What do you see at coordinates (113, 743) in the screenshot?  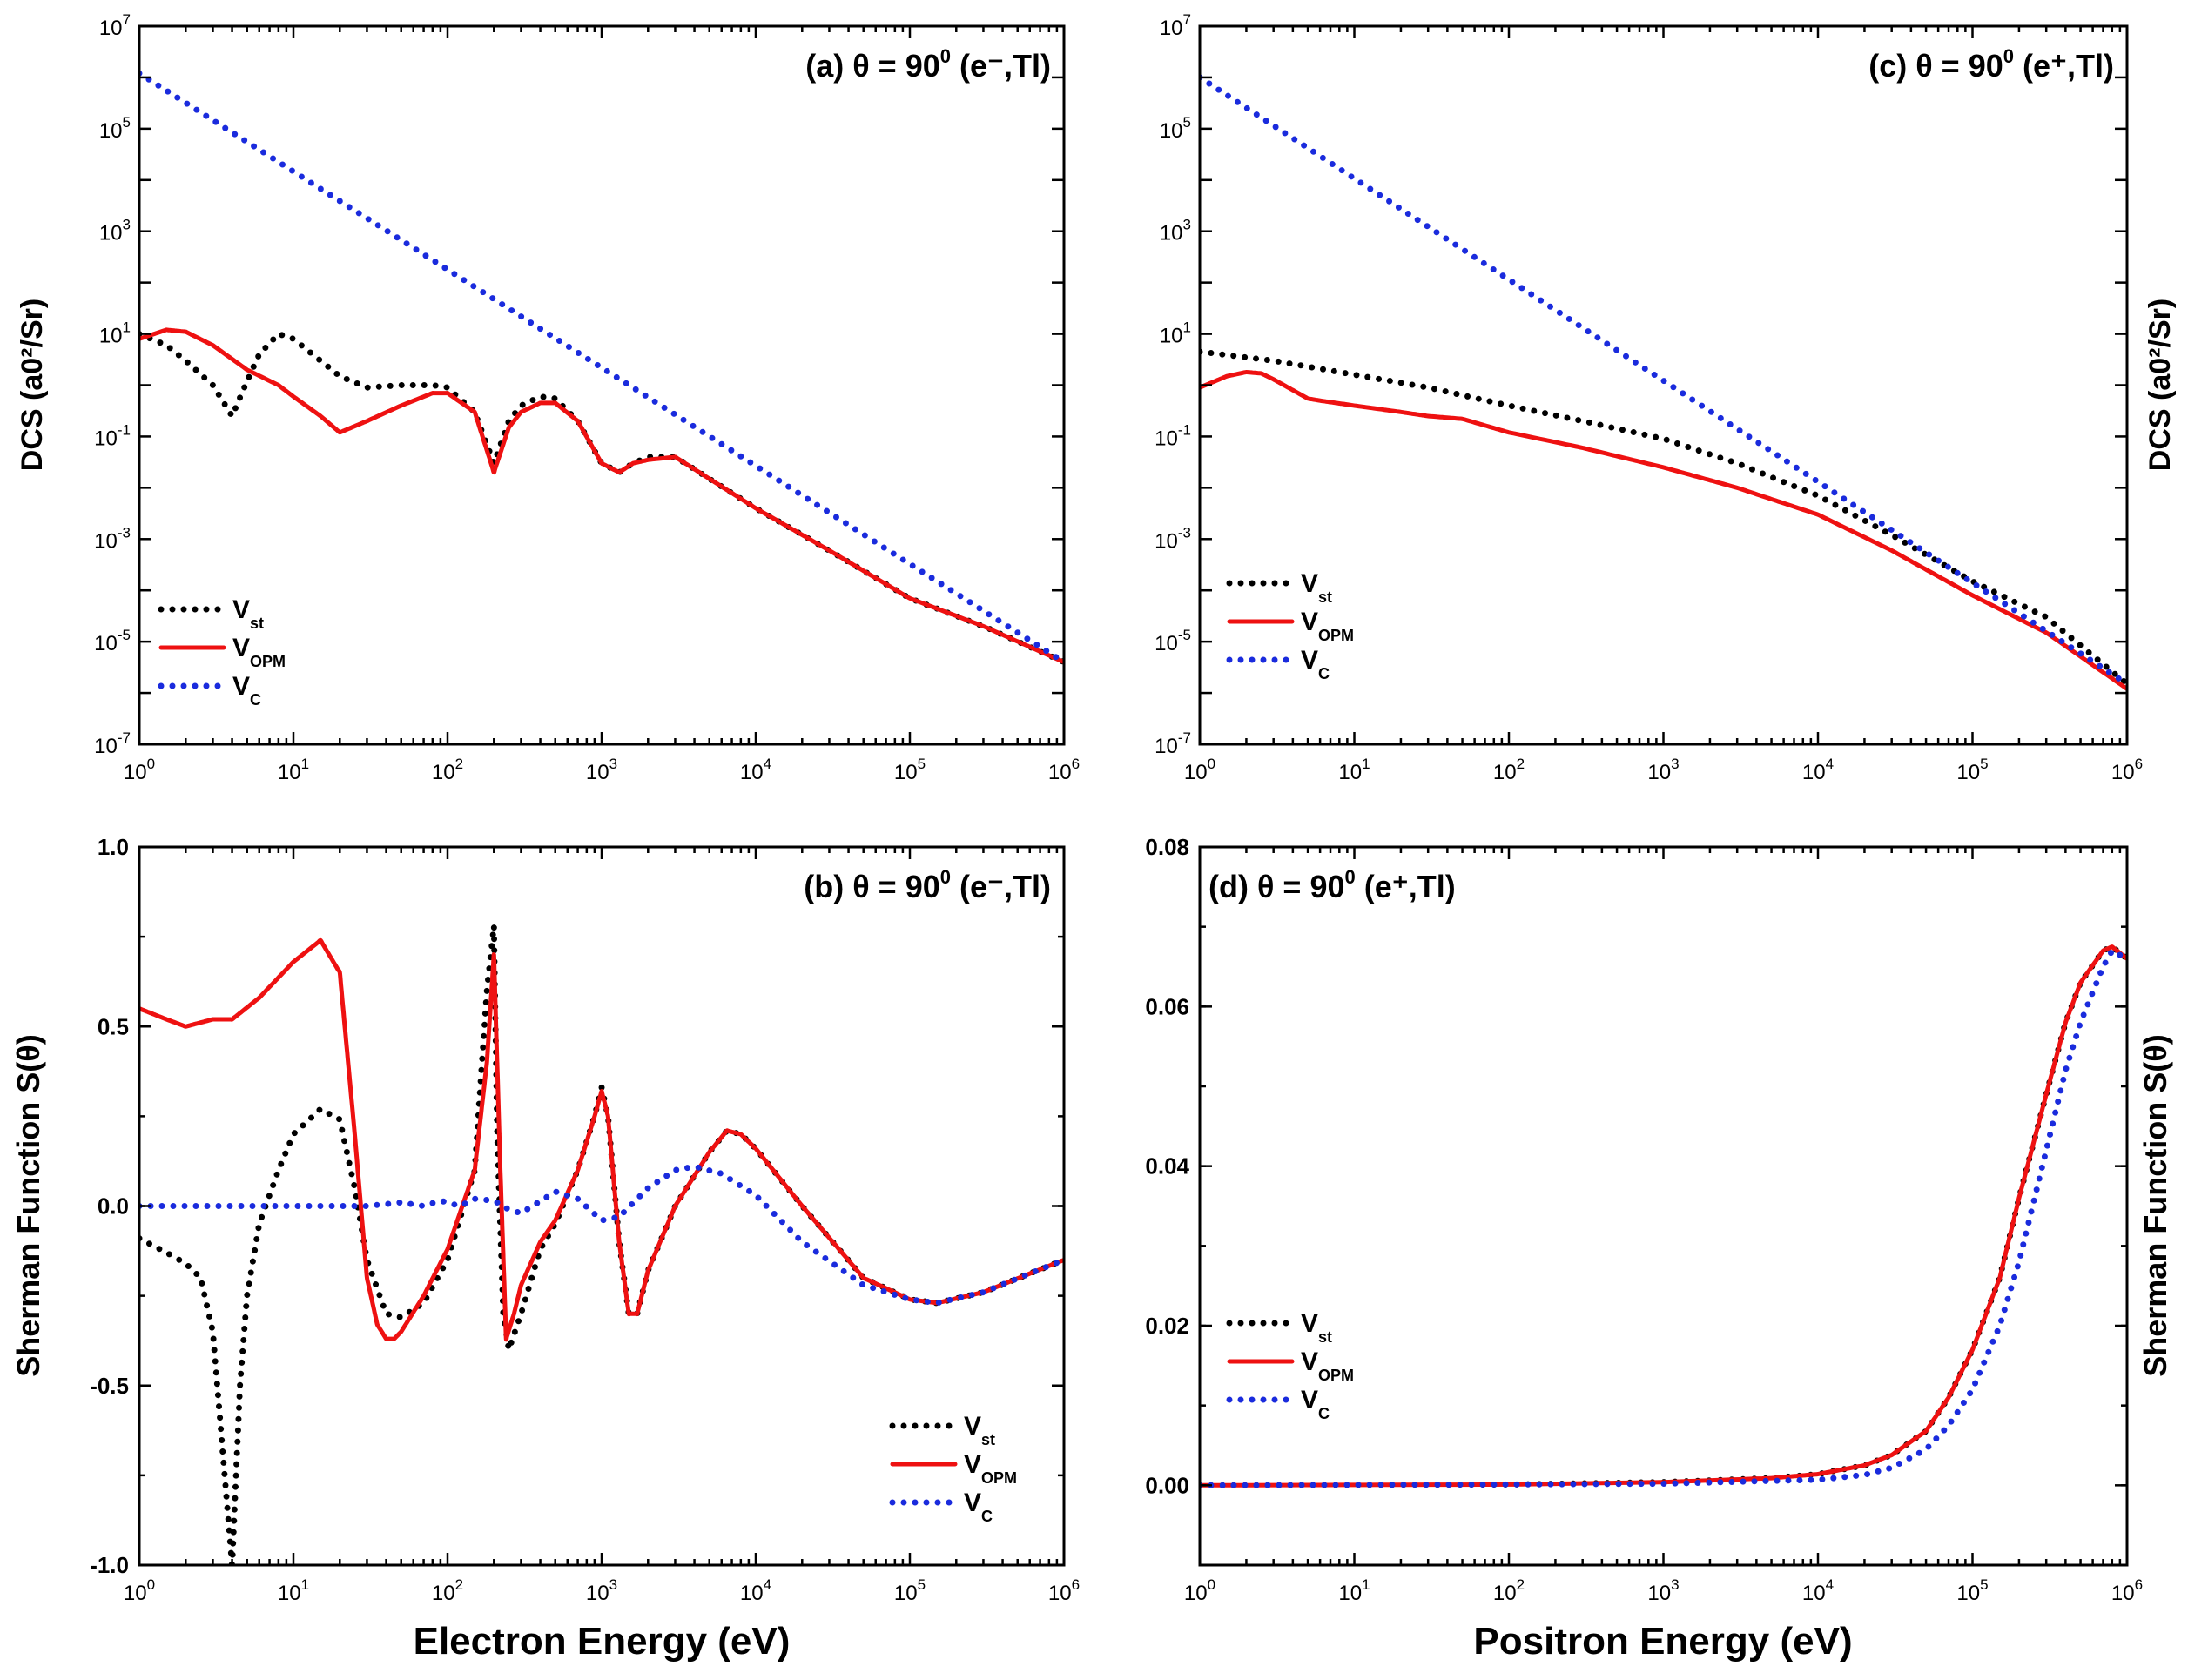 I see `y-tick-label-a: 10⁻⁷` at bounding box center [113, 743].